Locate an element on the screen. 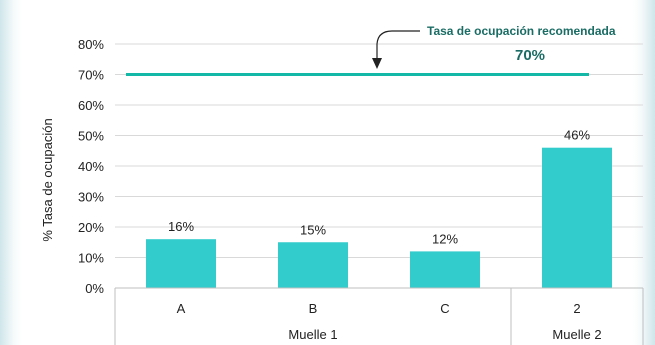  y-tick-label: 70% is located at coordinates (91, 75).